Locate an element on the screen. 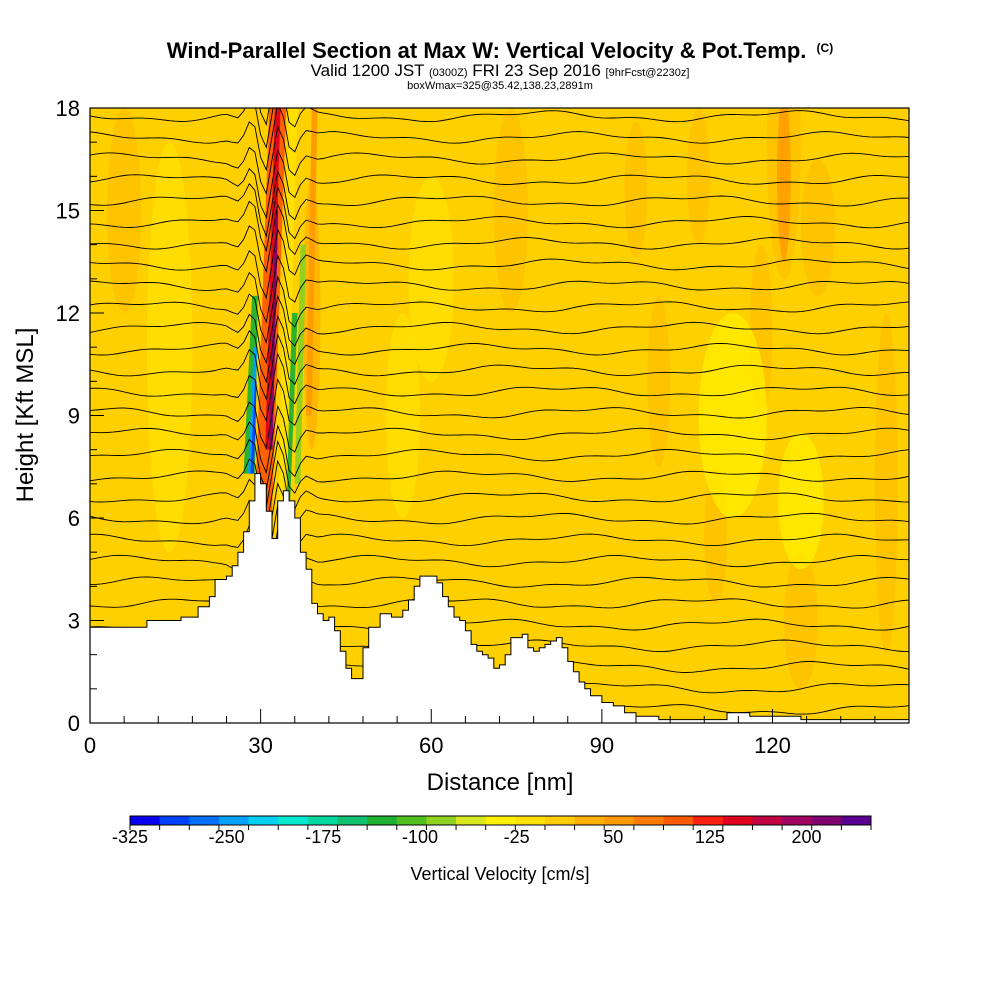 The image size is (1000, 1000). y-tick-label: 9 is located at coordinates (74, 416).